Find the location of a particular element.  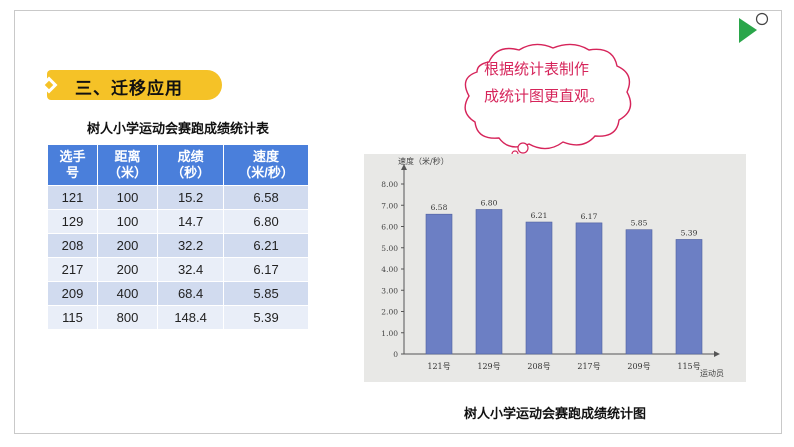

bar-value-label: 6.21 is located at coordinates (539, 215).